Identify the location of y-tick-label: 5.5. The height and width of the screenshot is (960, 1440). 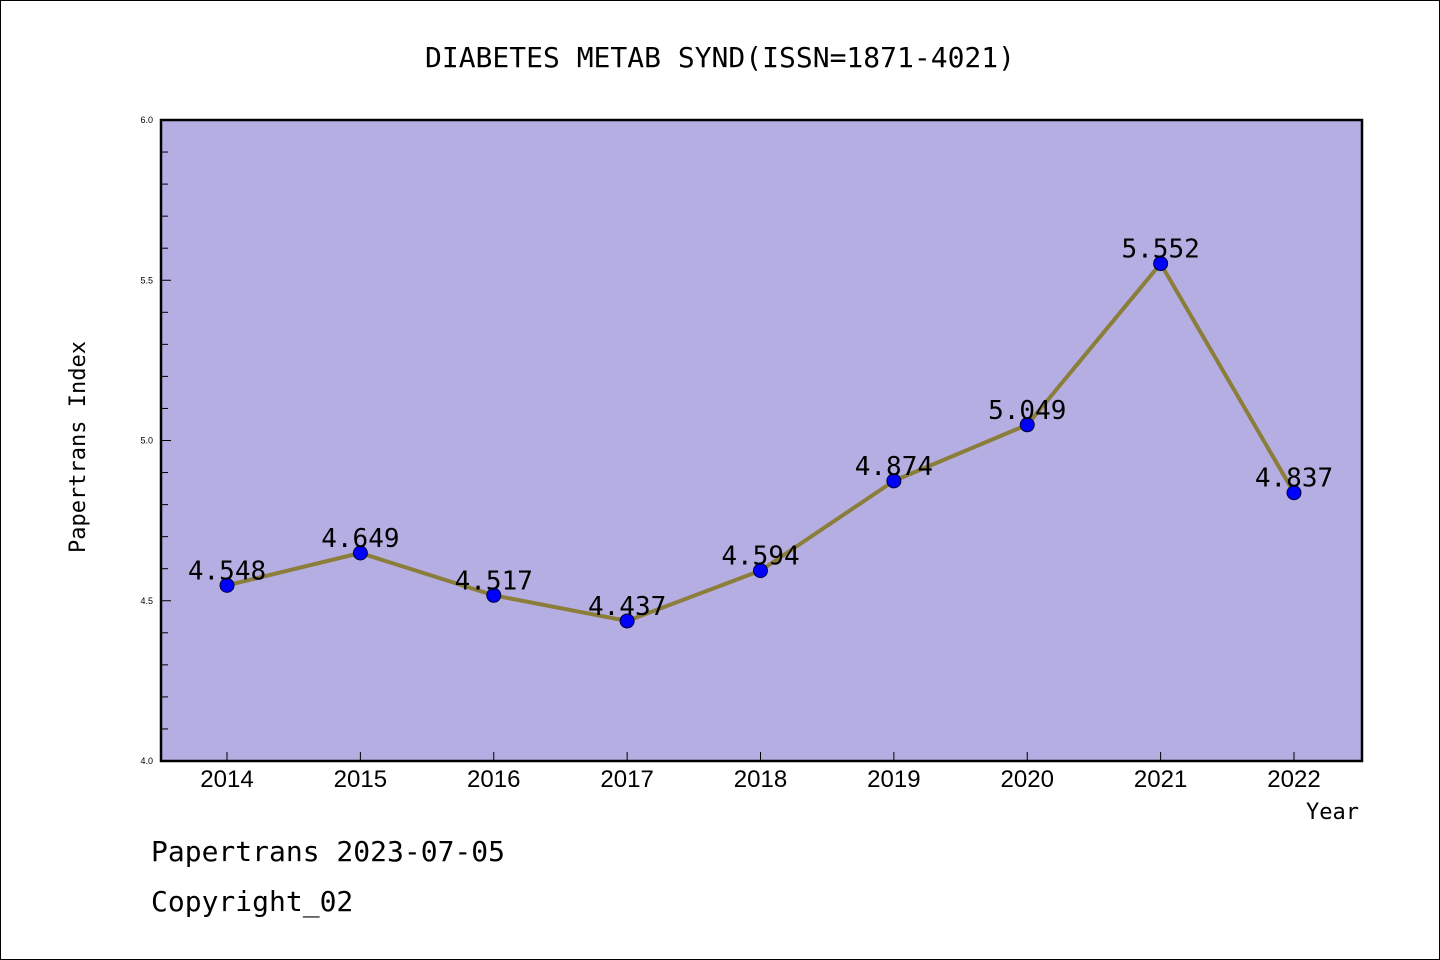
(146, 280).